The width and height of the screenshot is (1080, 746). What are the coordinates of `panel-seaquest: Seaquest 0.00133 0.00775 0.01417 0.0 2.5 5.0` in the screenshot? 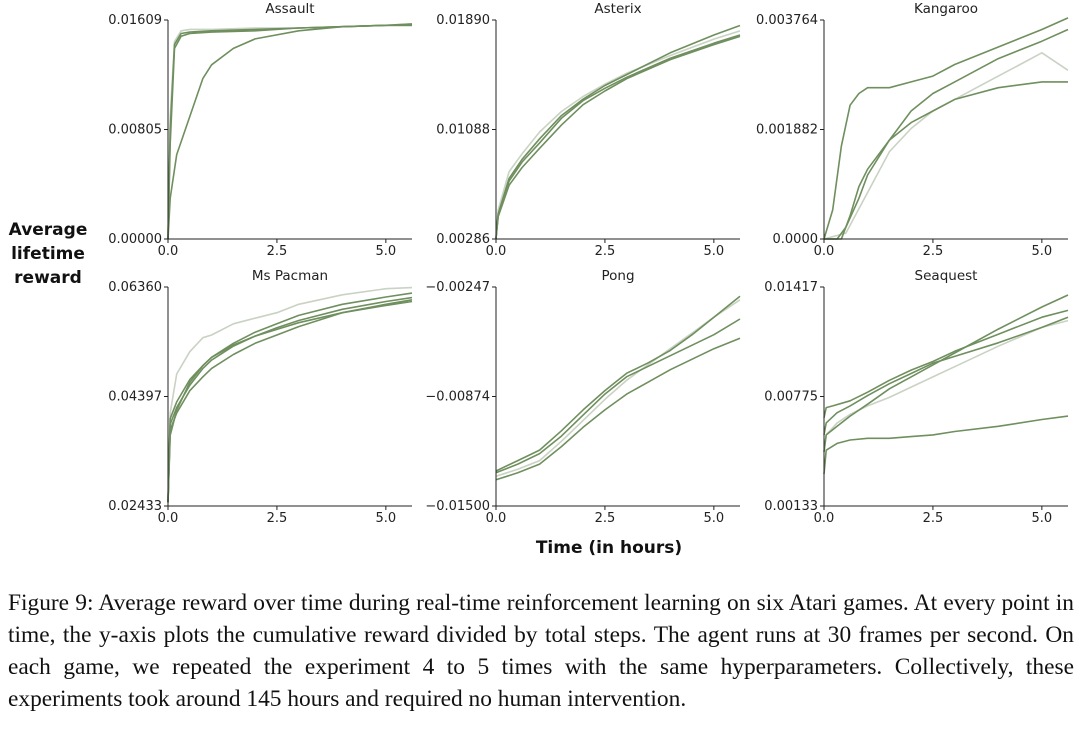 It's located at (916, 397).